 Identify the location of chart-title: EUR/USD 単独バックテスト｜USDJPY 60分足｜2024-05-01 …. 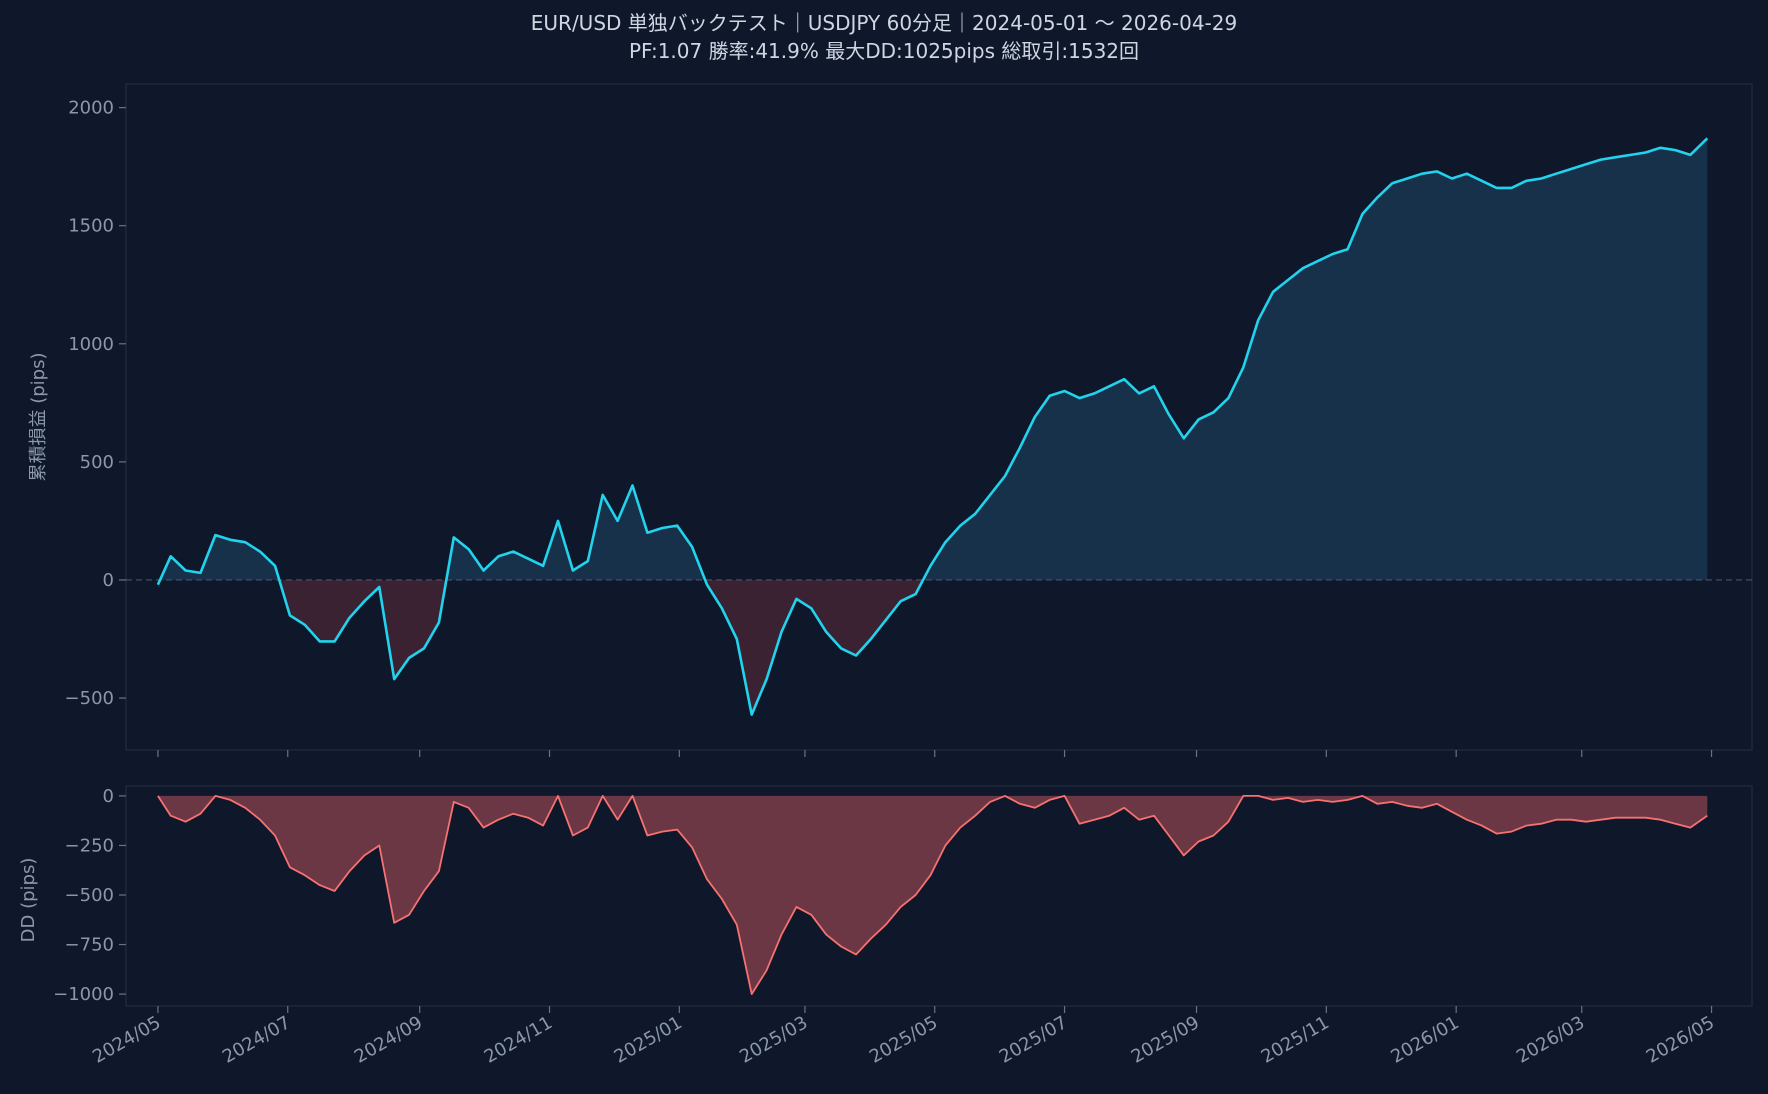
(884, 23).